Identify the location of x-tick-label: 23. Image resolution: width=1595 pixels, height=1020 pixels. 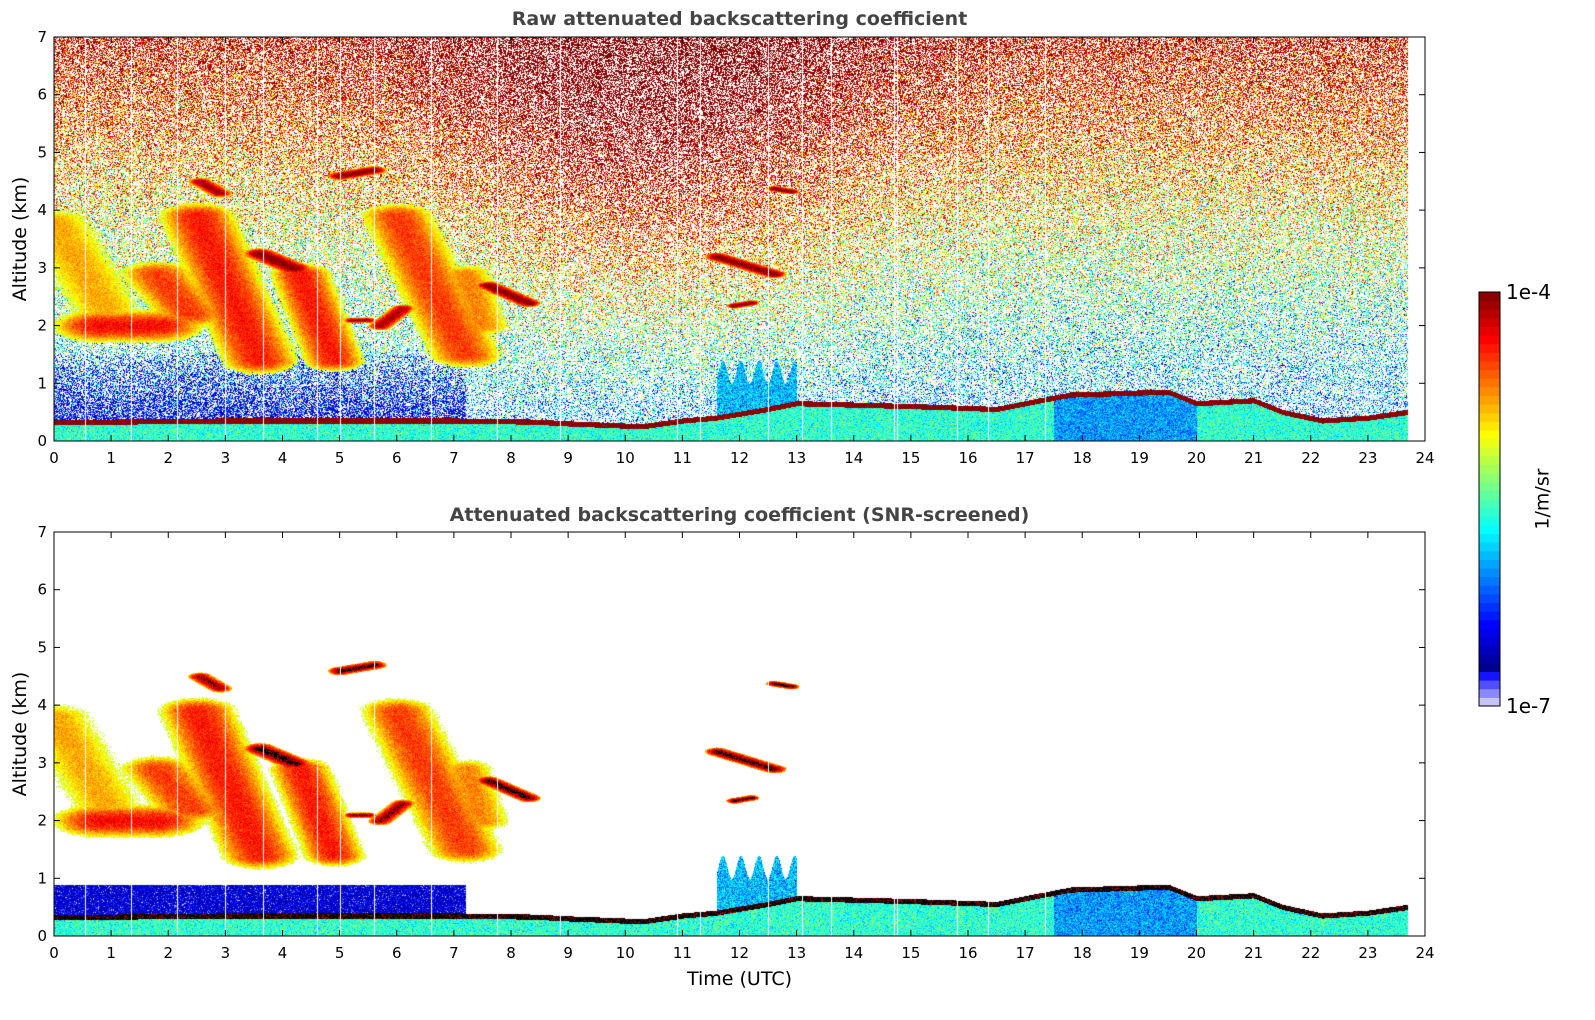
(1367, 458).